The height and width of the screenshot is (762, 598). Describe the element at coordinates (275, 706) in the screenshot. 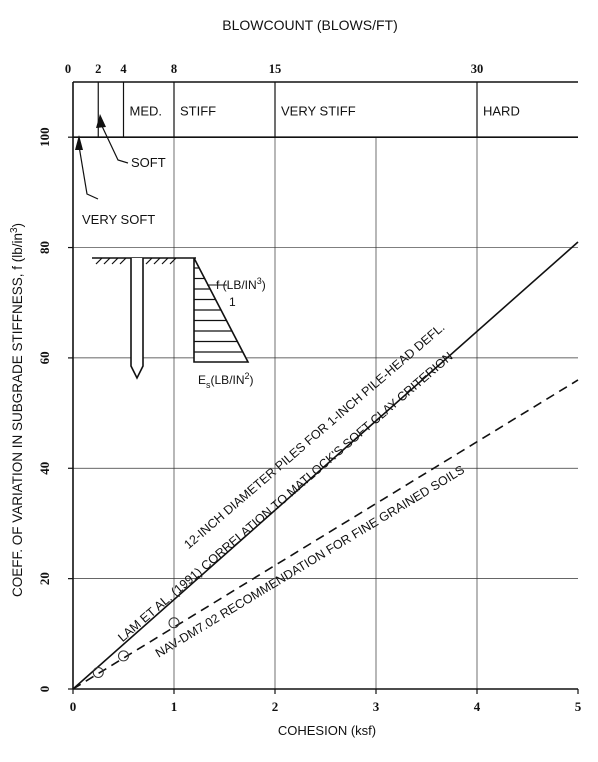

I see `x-tick-label-2: 2` at that location.